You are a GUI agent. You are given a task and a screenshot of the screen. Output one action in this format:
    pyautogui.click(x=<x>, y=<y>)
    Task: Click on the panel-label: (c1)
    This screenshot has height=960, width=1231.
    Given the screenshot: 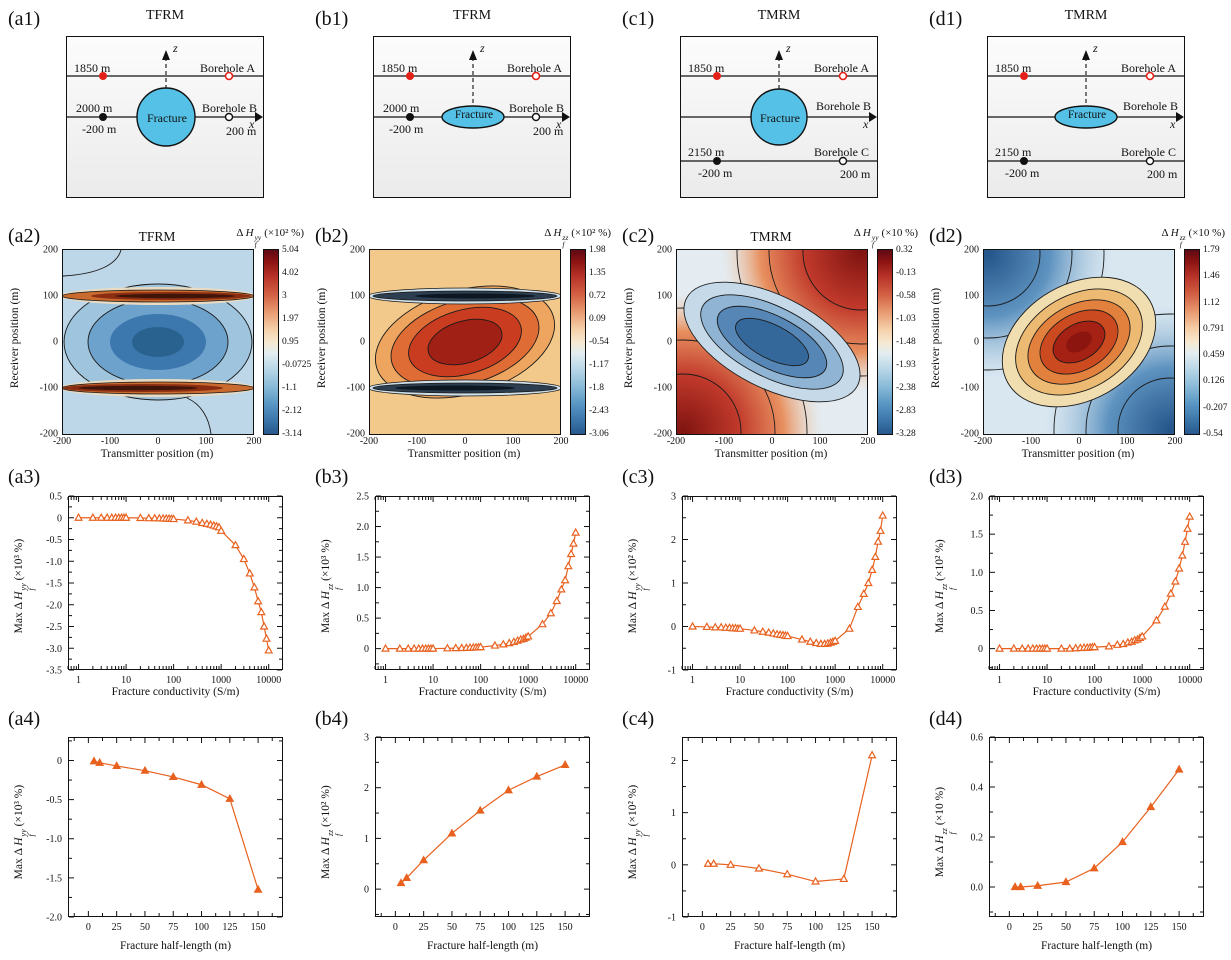 What is the action you would take?
    pyautogui.click(x=638, y=19)
    